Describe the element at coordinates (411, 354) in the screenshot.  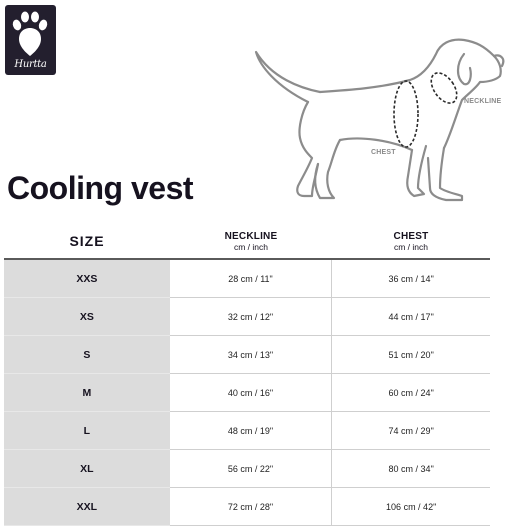
I see `chest-cell: 51 cm / 20"` at that location.